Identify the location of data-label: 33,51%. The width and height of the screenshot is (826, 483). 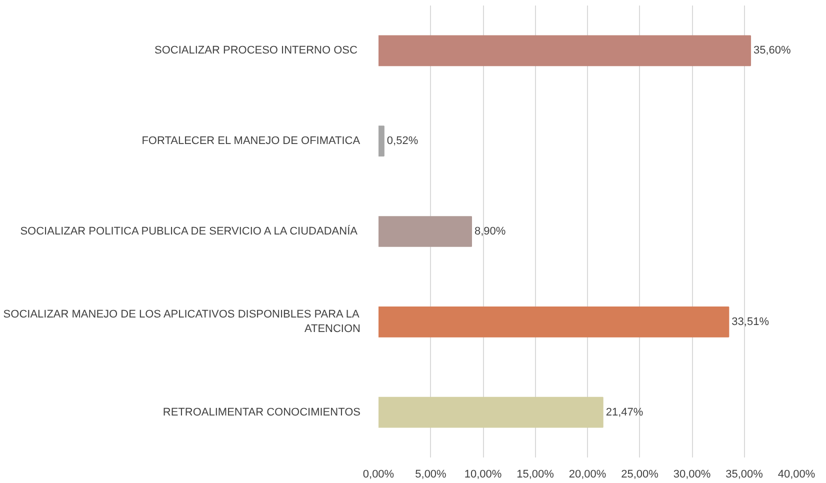
(751, 322).